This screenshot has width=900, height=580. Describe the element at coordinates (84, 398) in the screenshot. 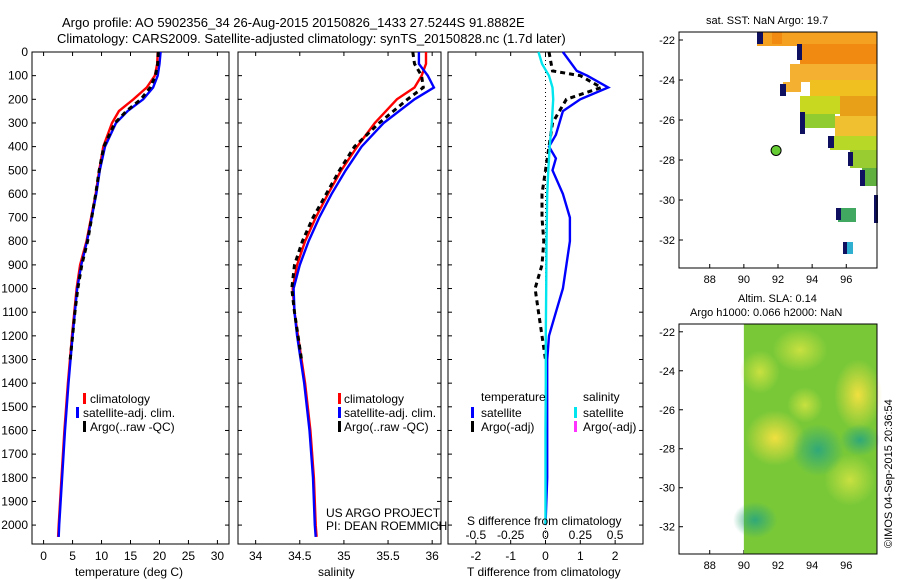

I see `legend-swatch-climatology` at that location.